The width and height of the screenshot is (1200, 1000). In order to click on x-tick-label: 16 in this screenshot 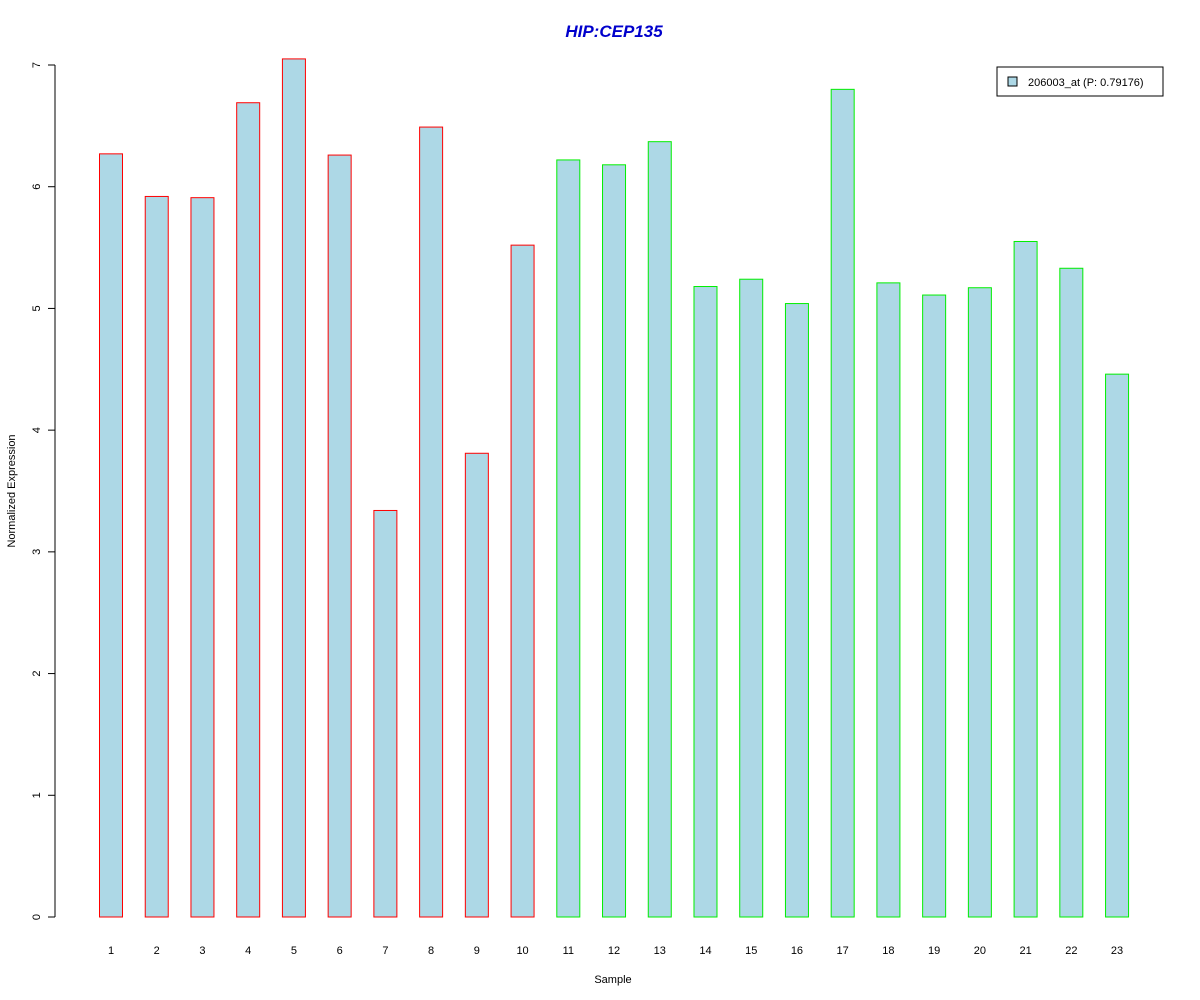, I will do `click(797, 951)`.